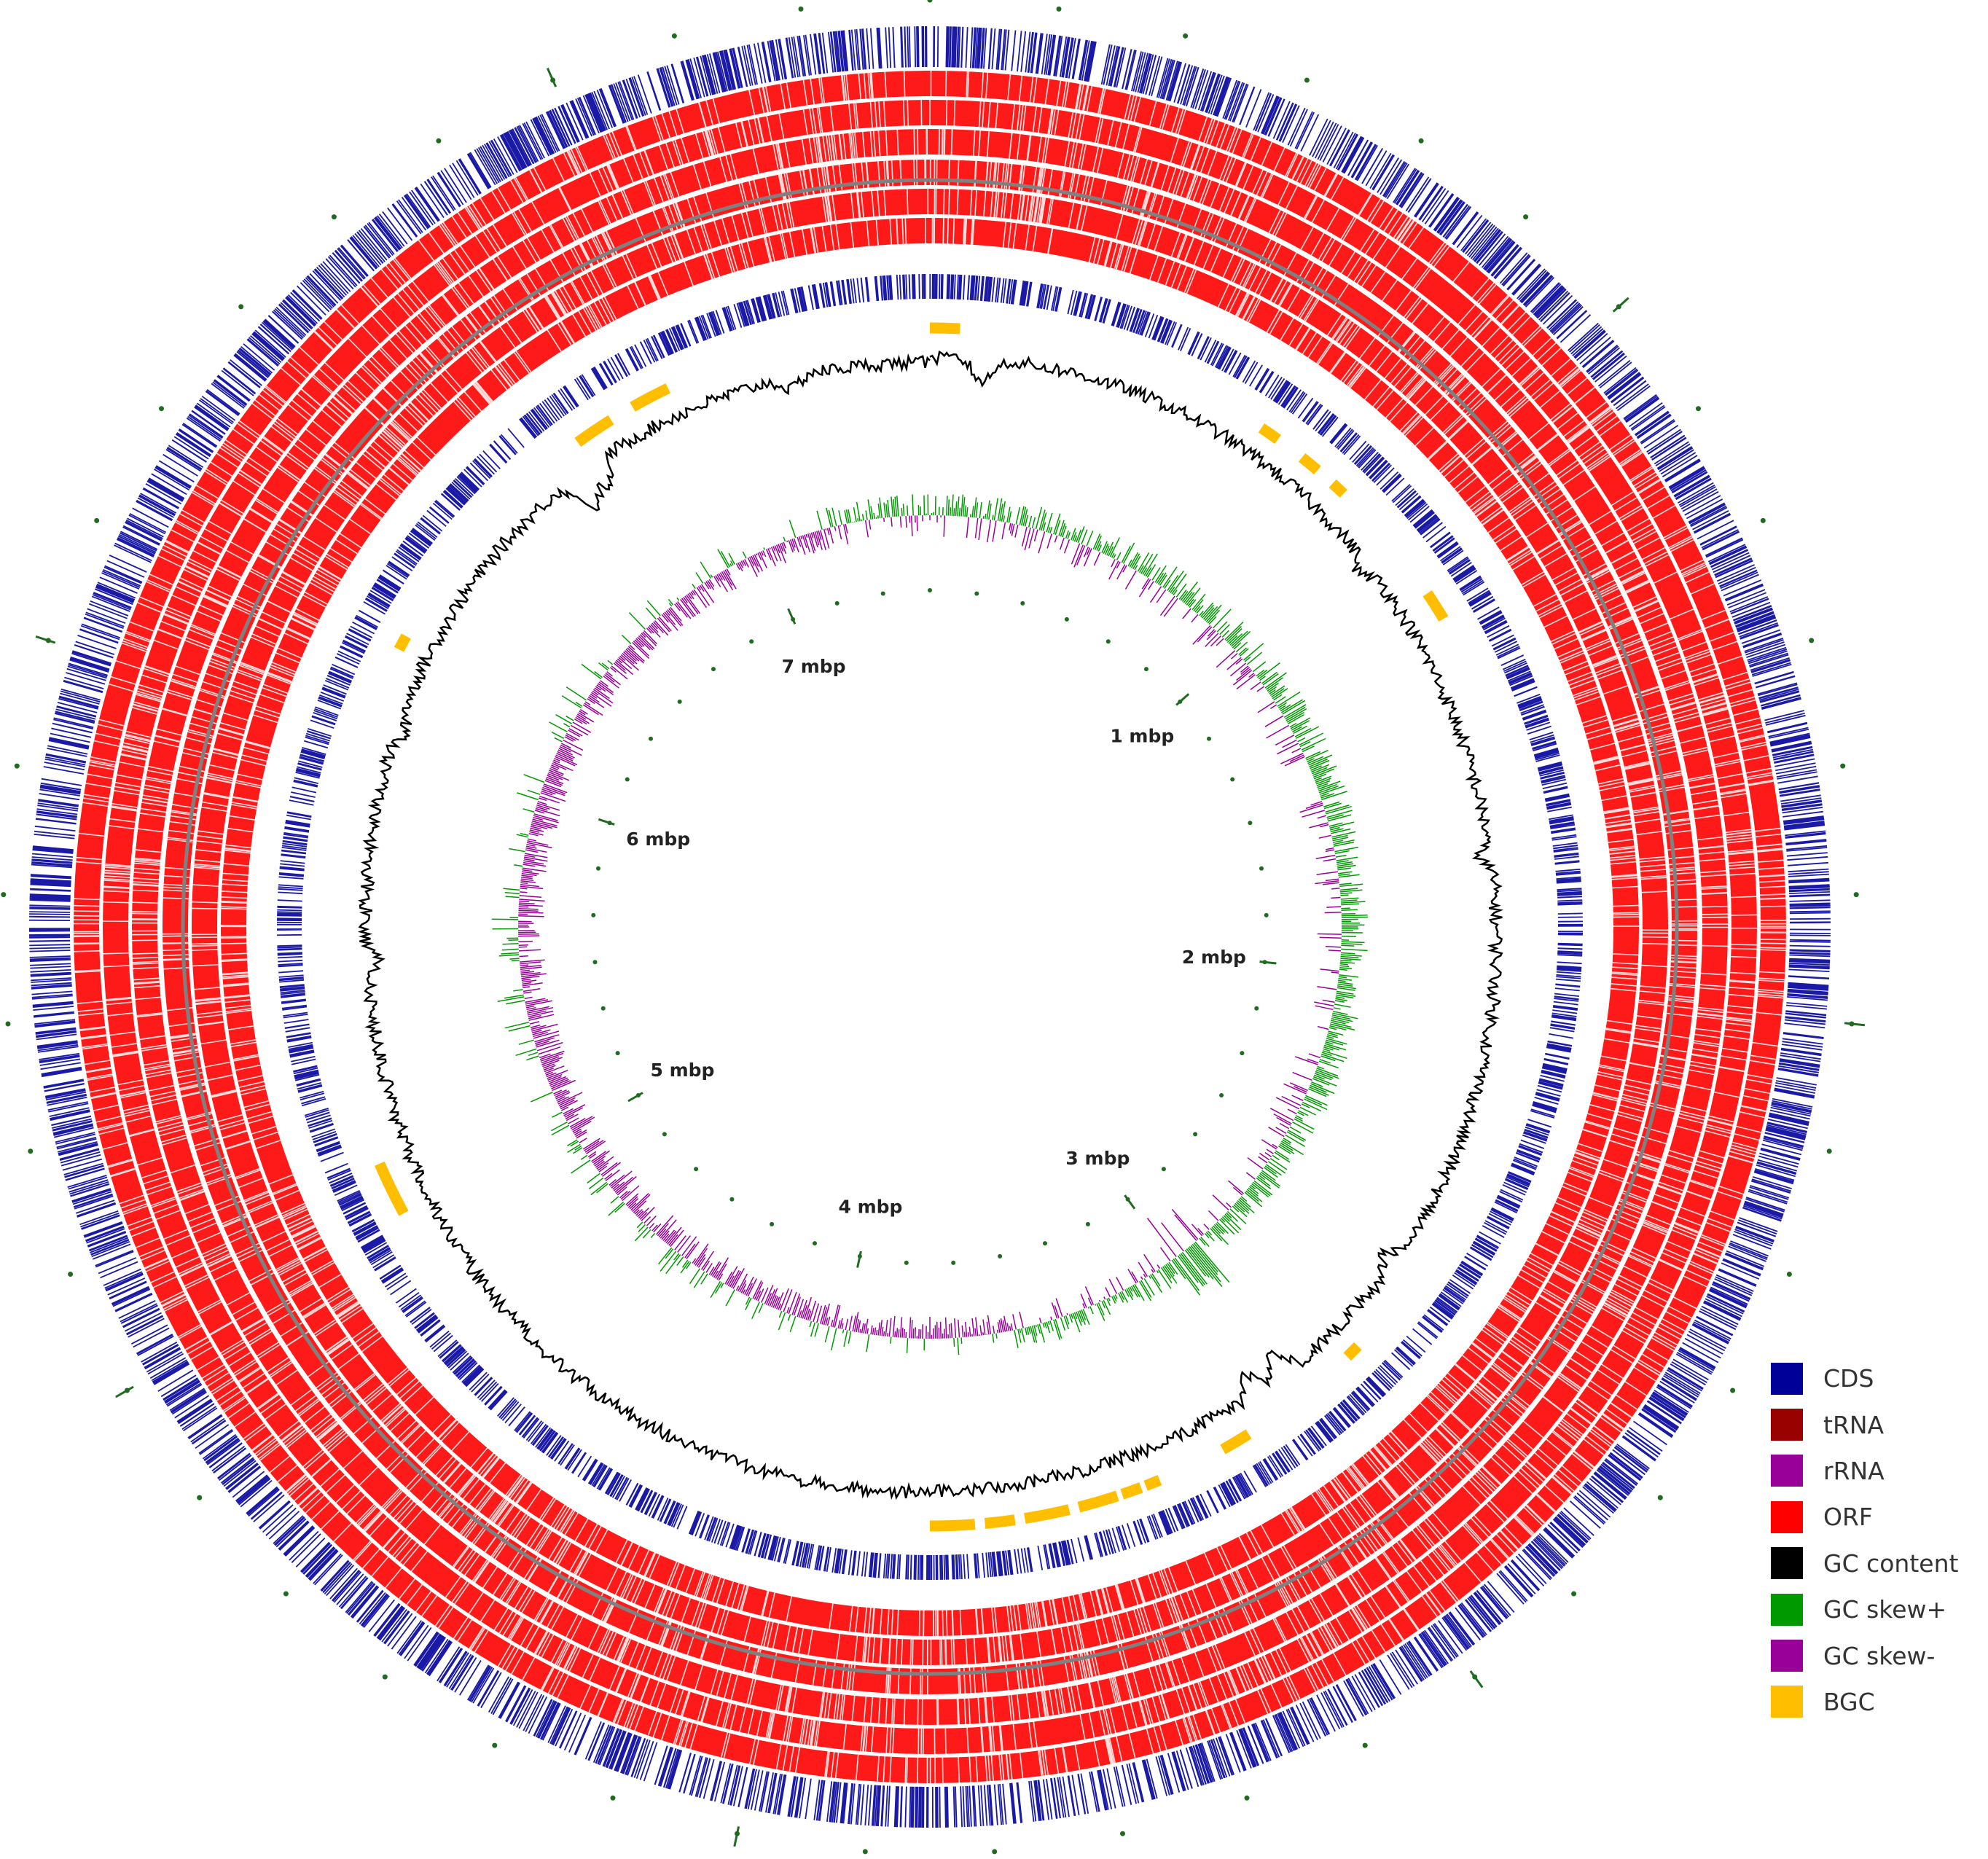 The image size is (1988, 1859). What do you see at coordinates (1854, 1424) in the screenshot?
I see `legend-label: tRNA` at bounding box center [1854, 1424].